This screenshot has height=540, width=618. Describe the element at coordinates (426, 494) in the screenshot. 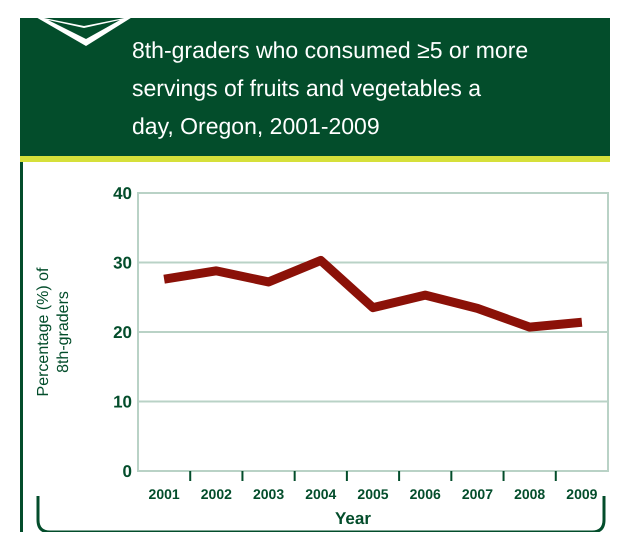

I see `x-tick-label: 2006` at that location.